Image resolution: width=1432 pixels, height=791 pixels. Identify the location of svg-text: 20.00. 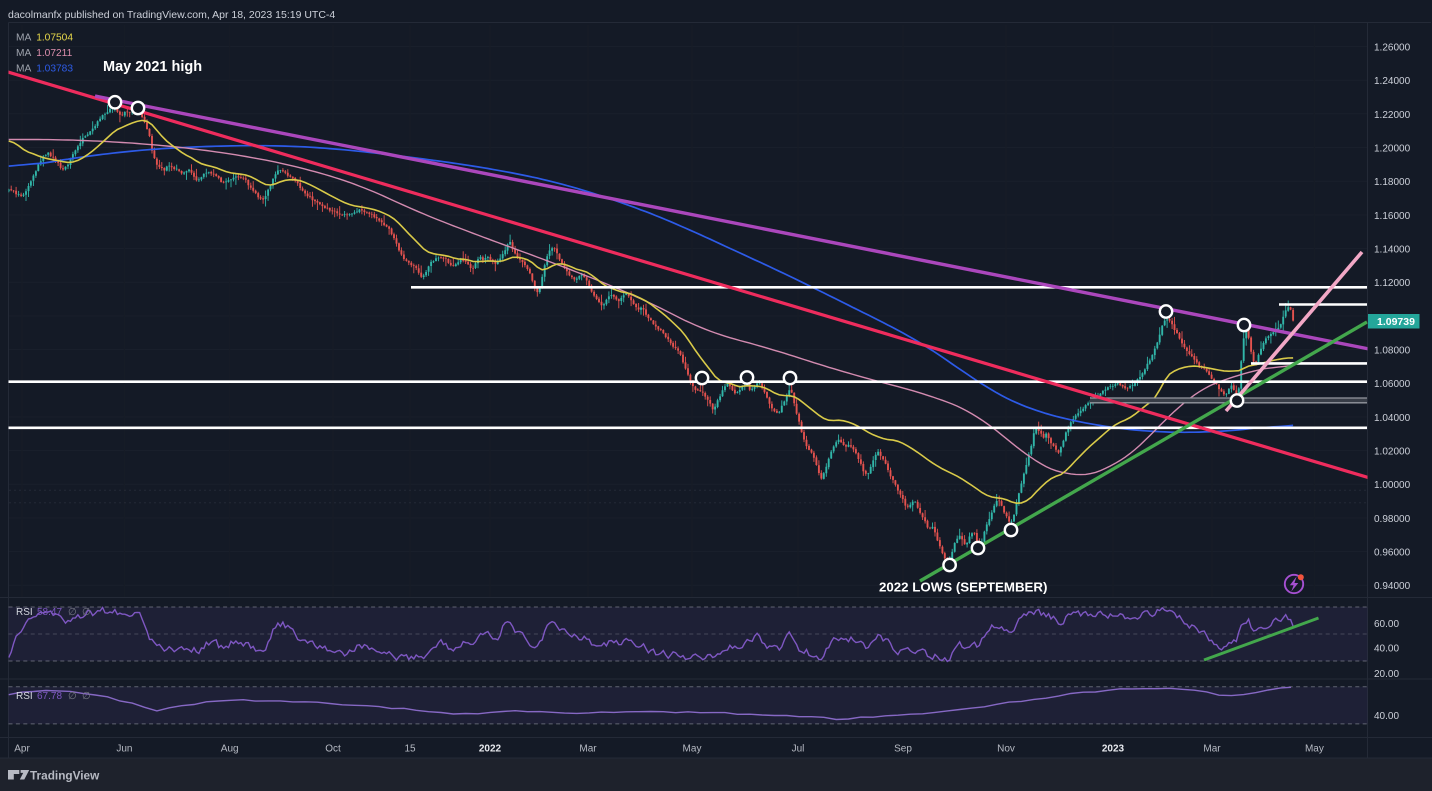
(1386, 674).